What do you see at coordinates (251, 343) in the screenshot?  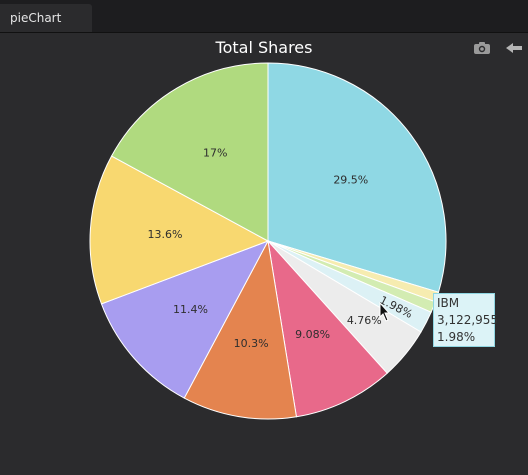 I see `slice-label: 10.3%` at bounding box center [251, 343].